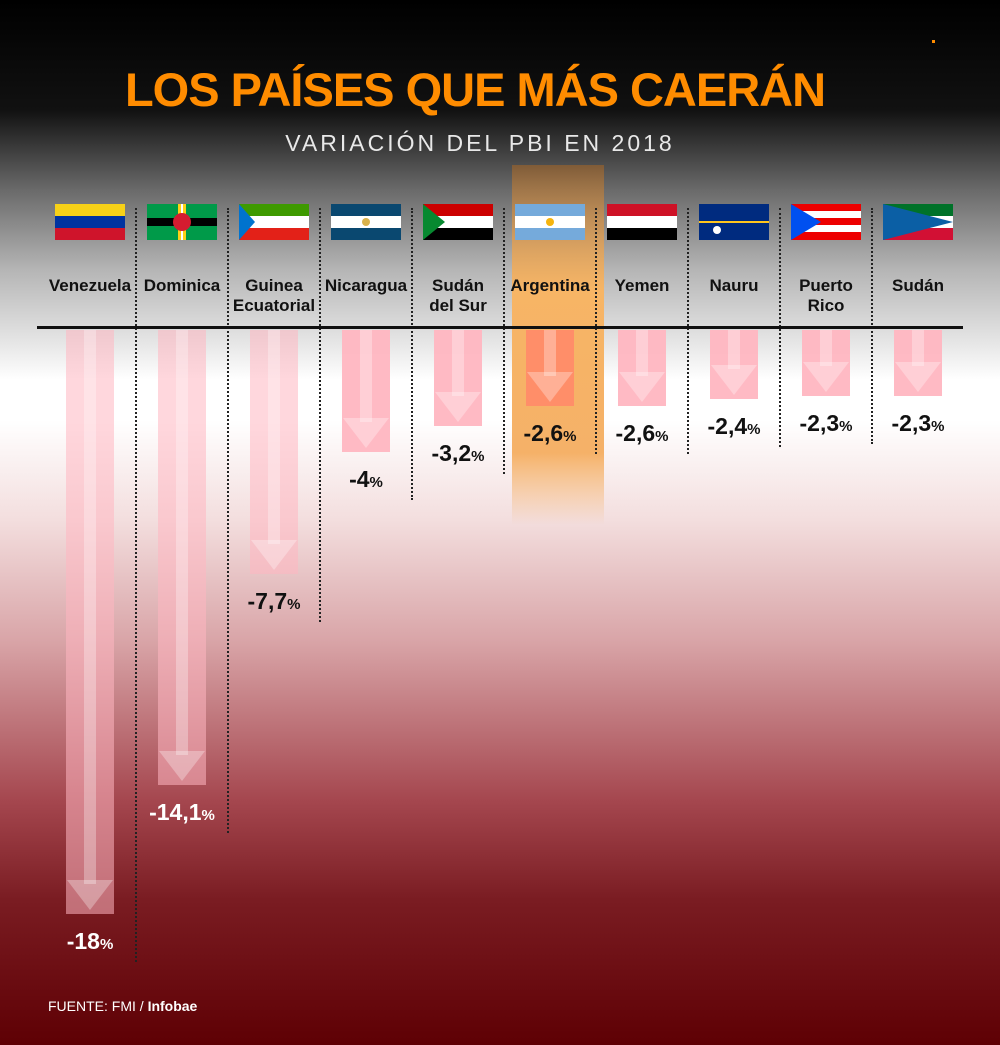 This screenshot has width=1000, height=1045. Describe the element at coordinates (267, 601) in the screenshot. I see `value-number: -7,7` at that location.